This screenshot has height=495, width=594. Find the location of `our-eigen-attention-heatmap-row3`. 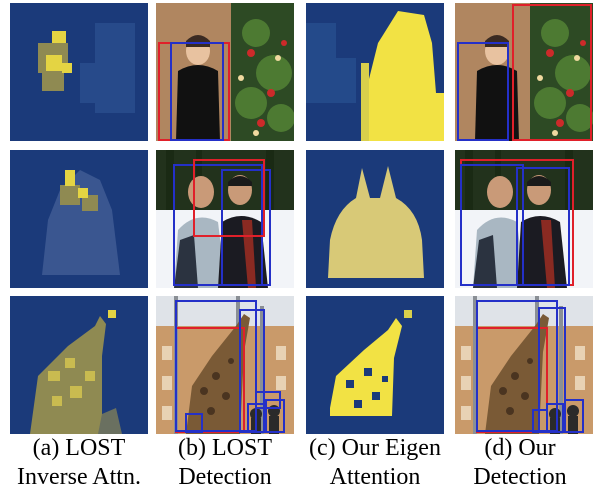

our-eigen-attention-heatmap-row3 is located at coordinates (375, 365).